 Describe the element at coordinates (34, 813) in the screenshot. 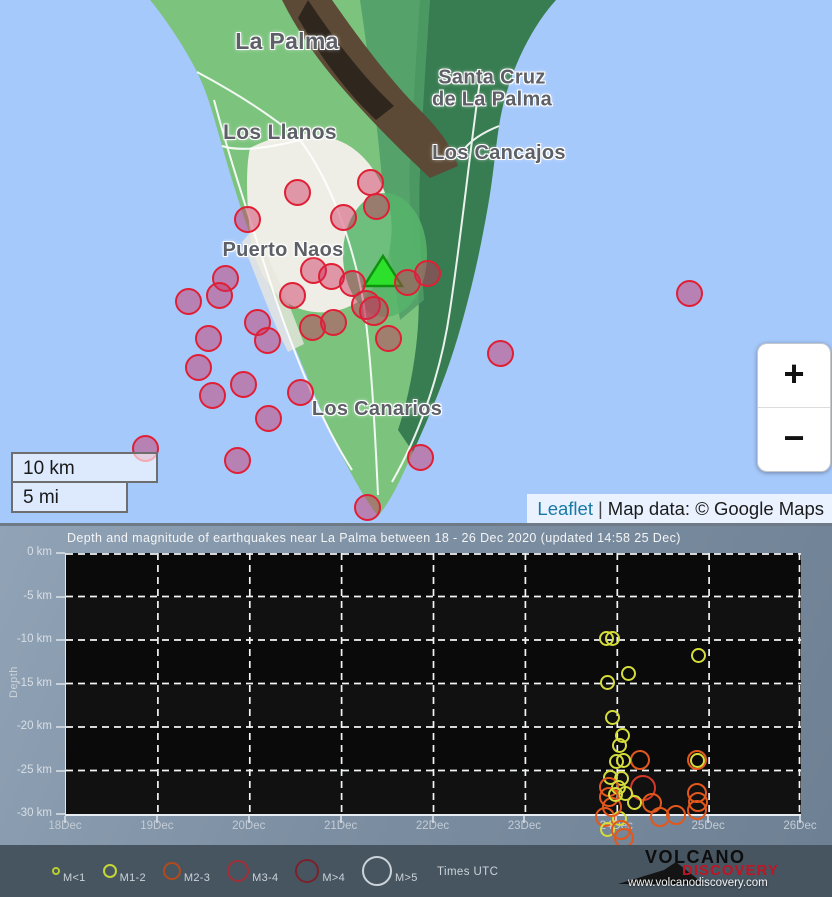

I see `y-tick-label: -30 km` at that location.